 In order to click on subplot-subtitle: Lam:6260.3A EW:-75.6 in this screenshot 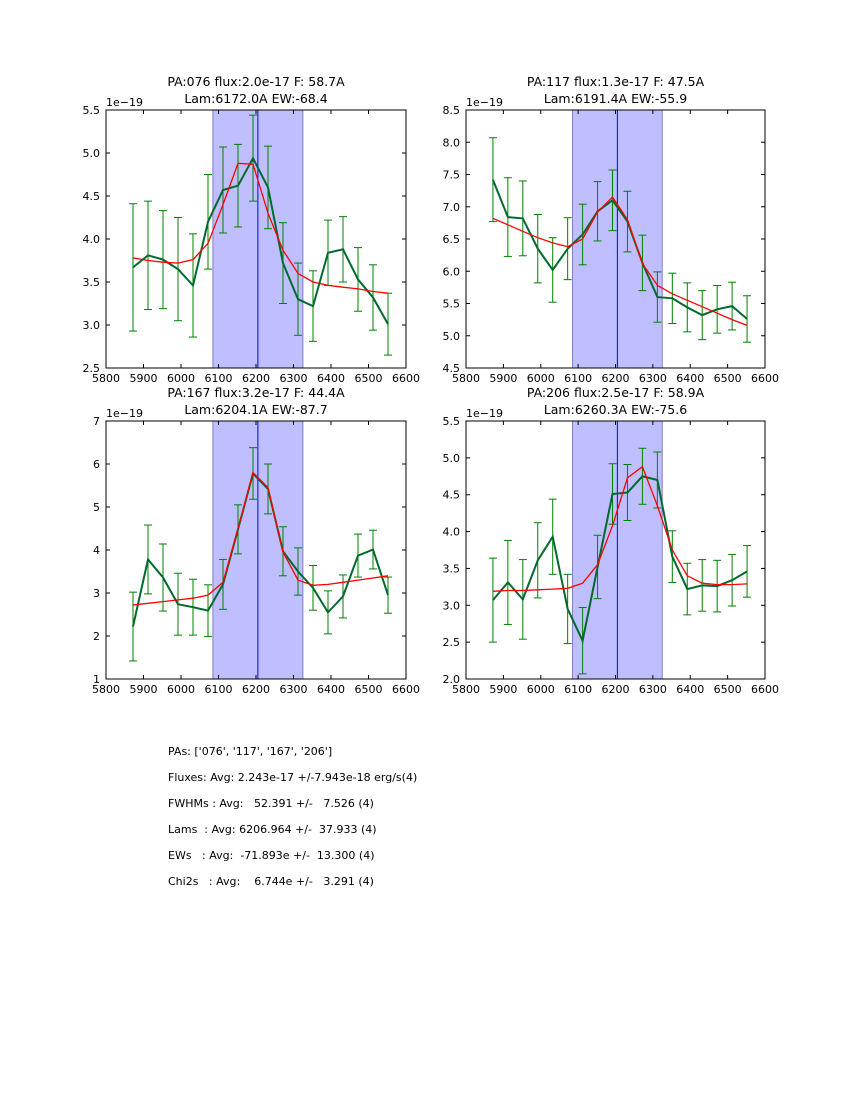, I will do `click(615, 409)`.